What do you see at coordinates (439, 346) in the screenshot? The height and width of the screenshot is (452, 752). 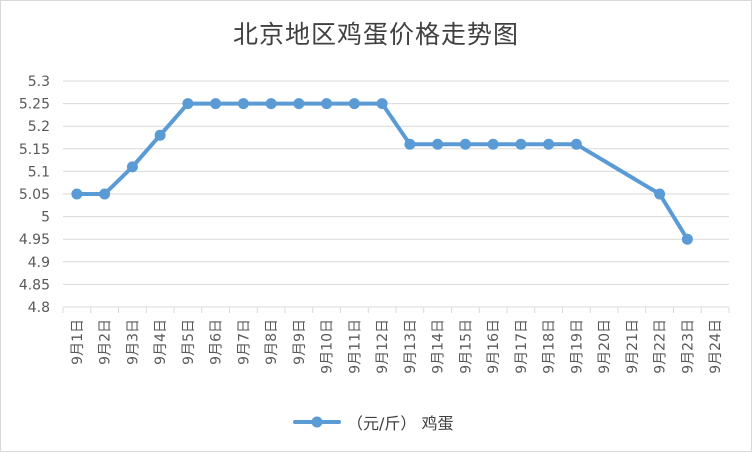 I see `x-tick-label: 9月14日` at bounding box center [439, 346].